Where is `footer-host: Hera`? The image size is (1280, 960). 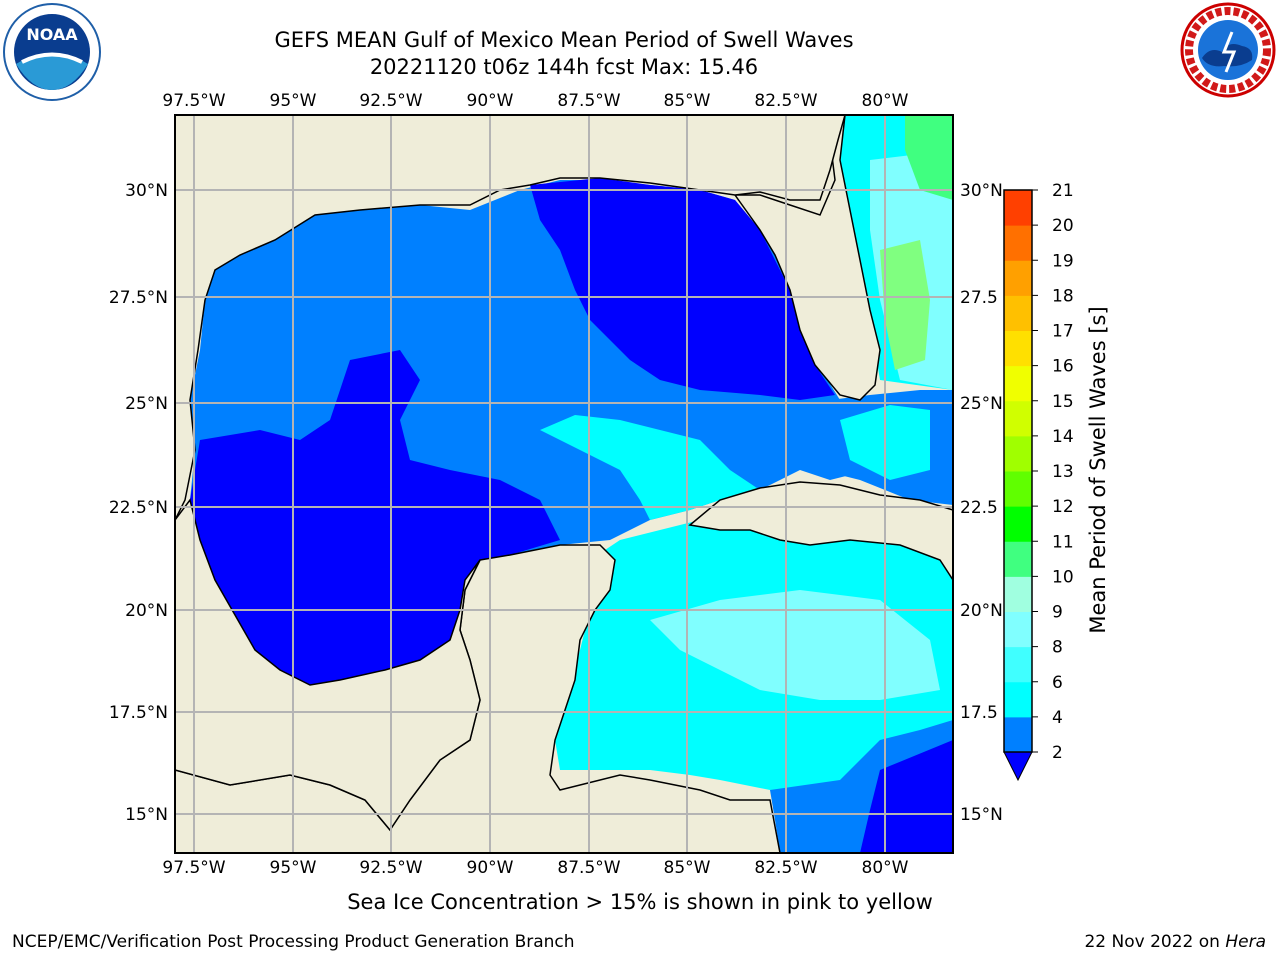 footer-host: Hera is located at coordinates (1245, 942).